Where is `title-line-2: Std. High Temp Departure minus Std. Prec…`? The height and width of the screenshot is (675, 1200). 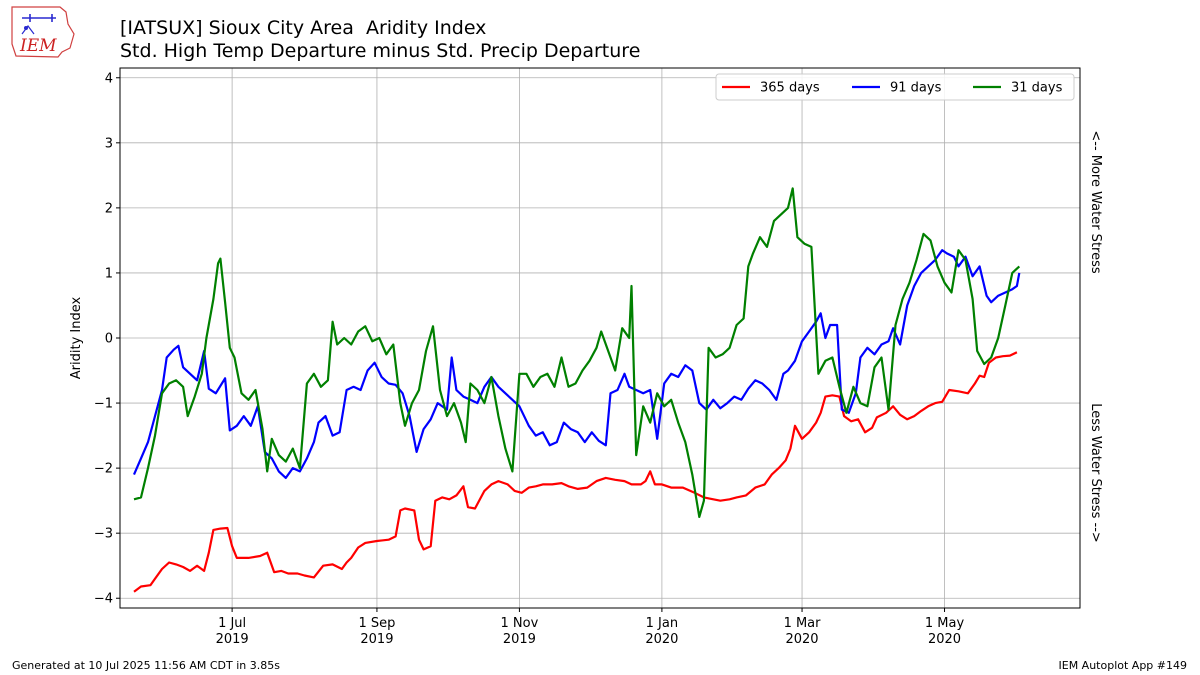 title-line-2: Std. High Temp Departure minus Std. Prec… is located at coordinates (380, 51).